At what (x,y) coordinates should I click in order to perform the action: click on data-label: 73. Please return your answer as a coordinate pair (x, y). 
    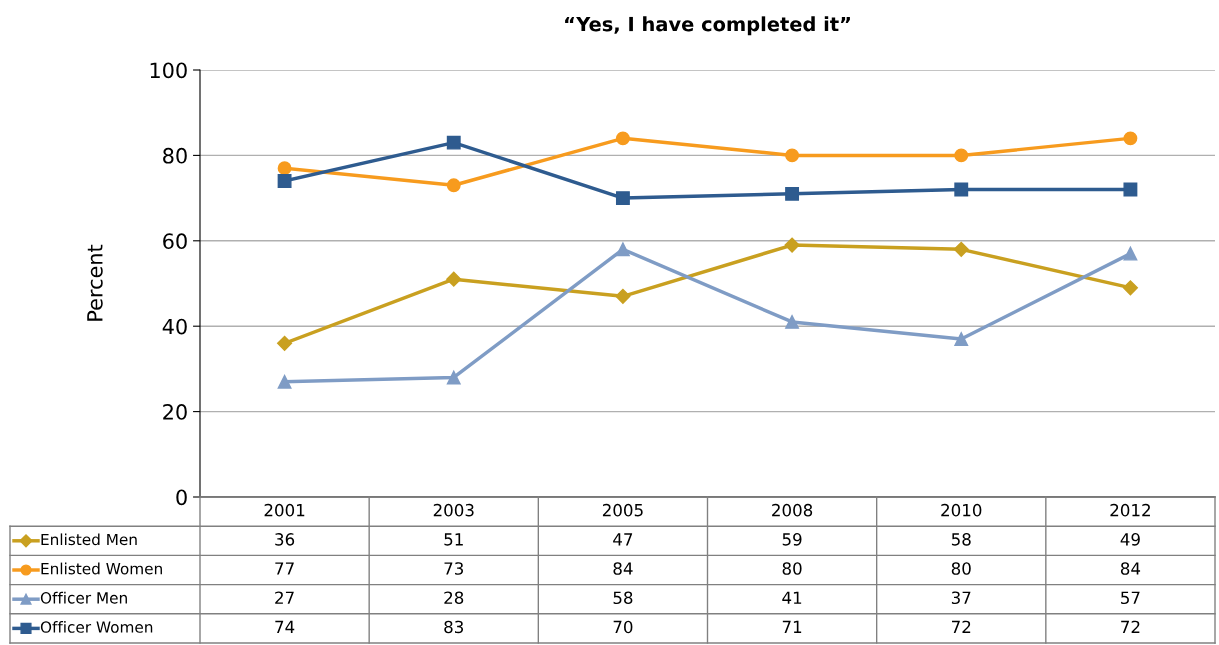
    Looking at the image, I should click on (454, 568).